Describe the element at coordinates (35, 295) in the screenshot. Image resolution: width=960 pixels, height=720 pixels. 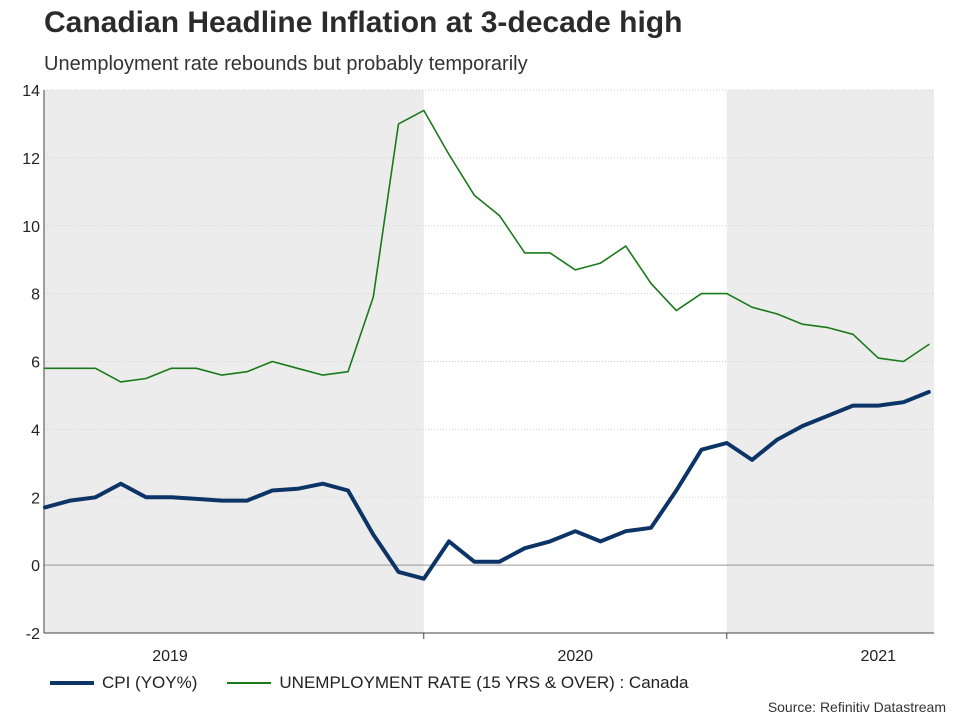
I see `y-tick-label: 8` at that location.